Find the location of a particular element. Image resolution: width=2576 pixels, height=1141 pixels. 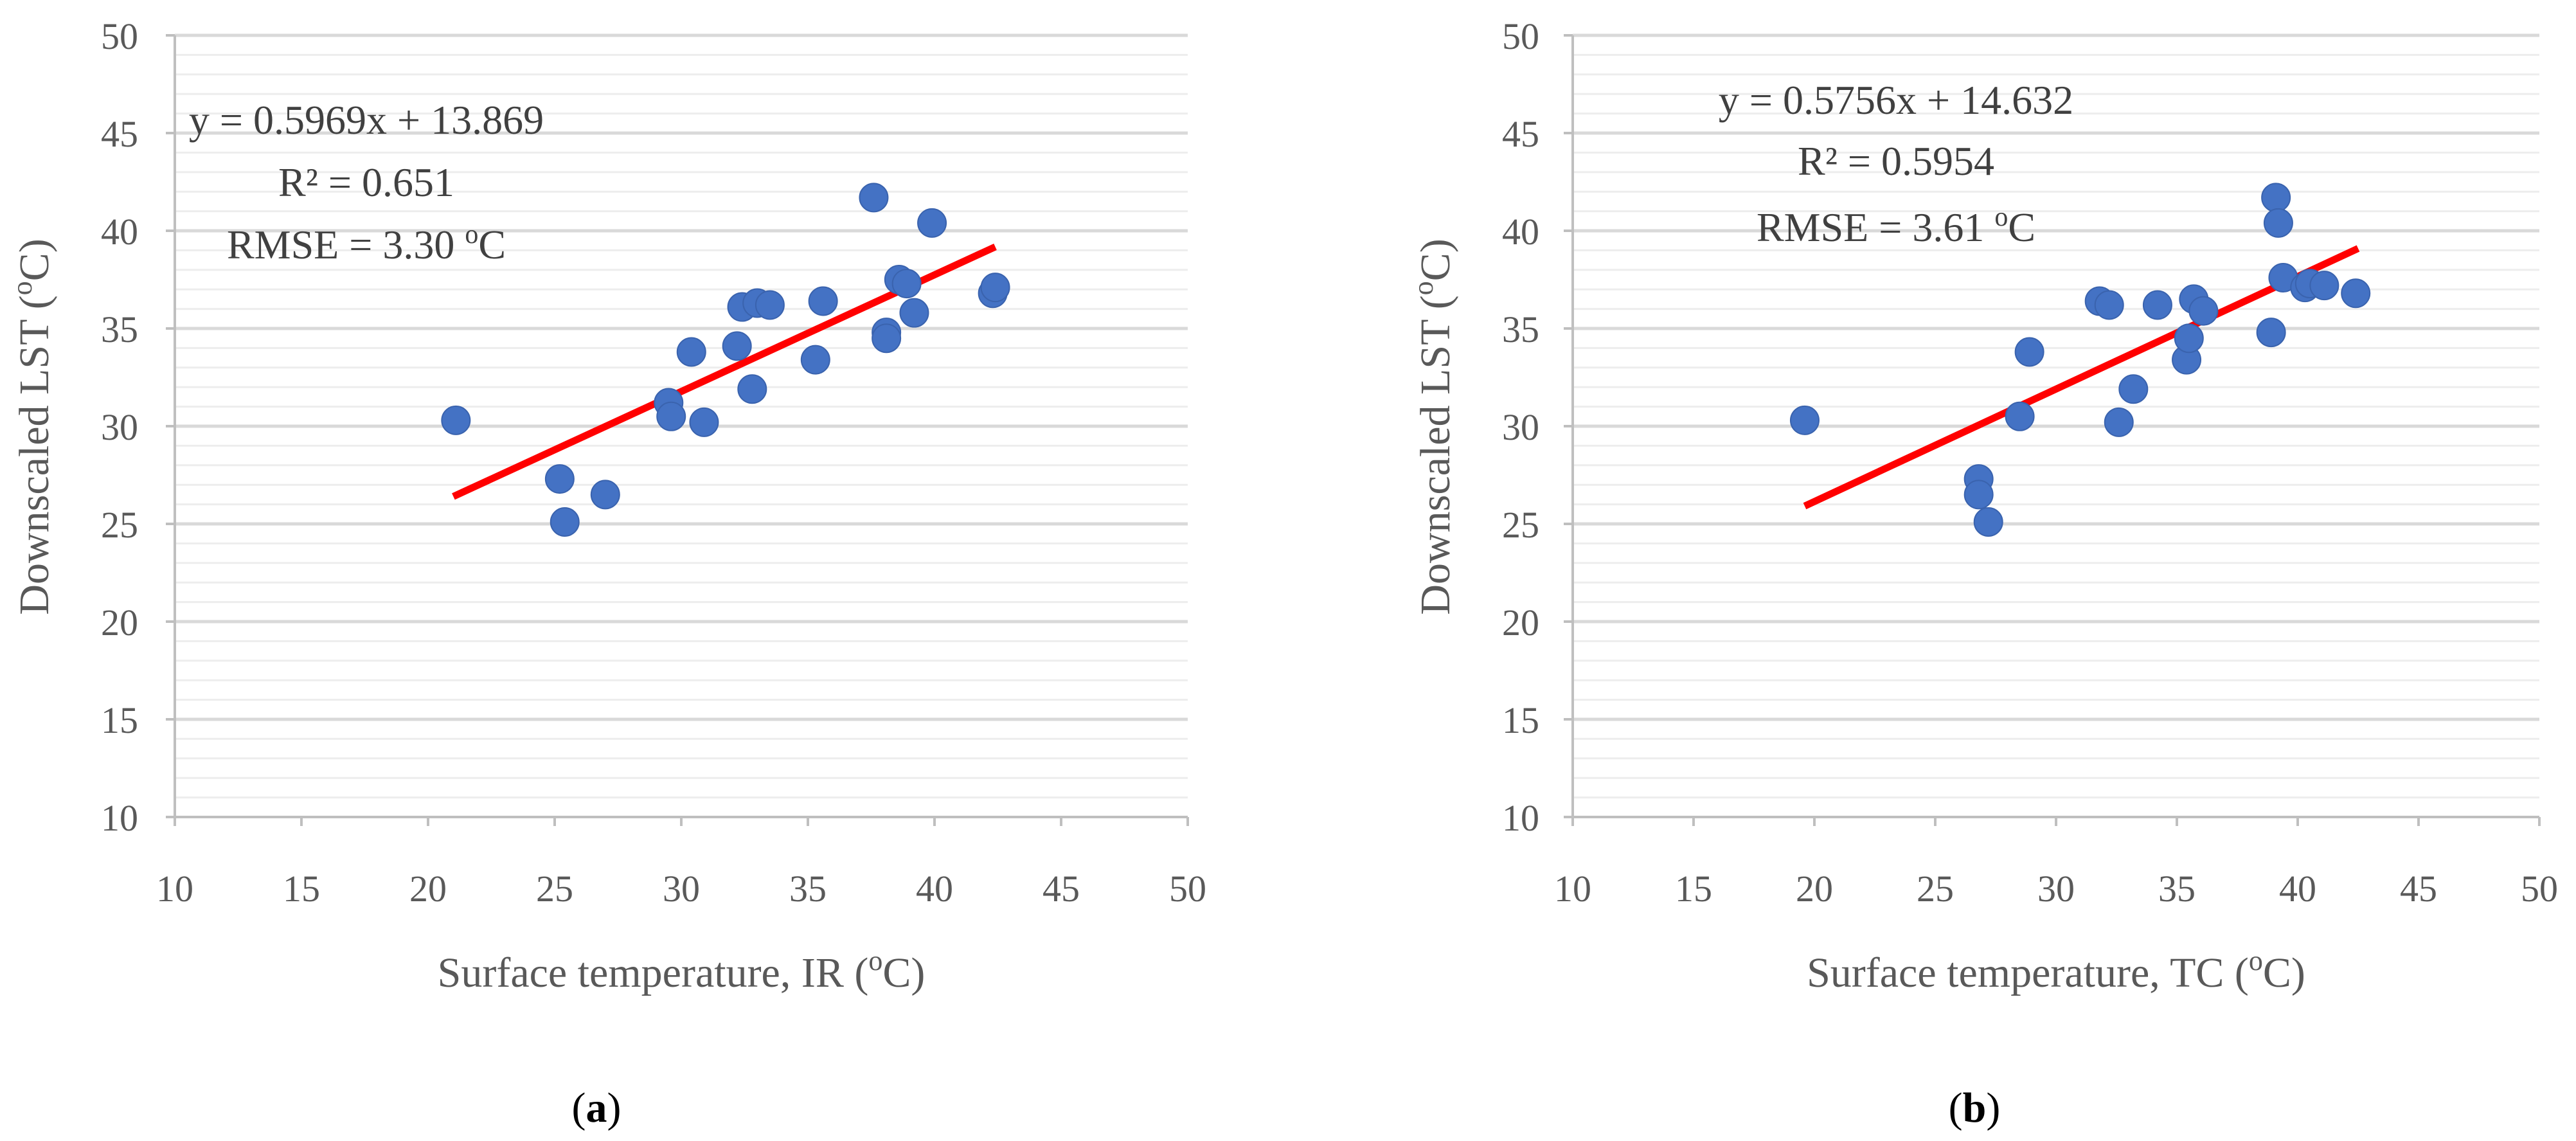

panel-a-y-axis-title: Downscaled LST (oC) is located at coordinates (32, 426).